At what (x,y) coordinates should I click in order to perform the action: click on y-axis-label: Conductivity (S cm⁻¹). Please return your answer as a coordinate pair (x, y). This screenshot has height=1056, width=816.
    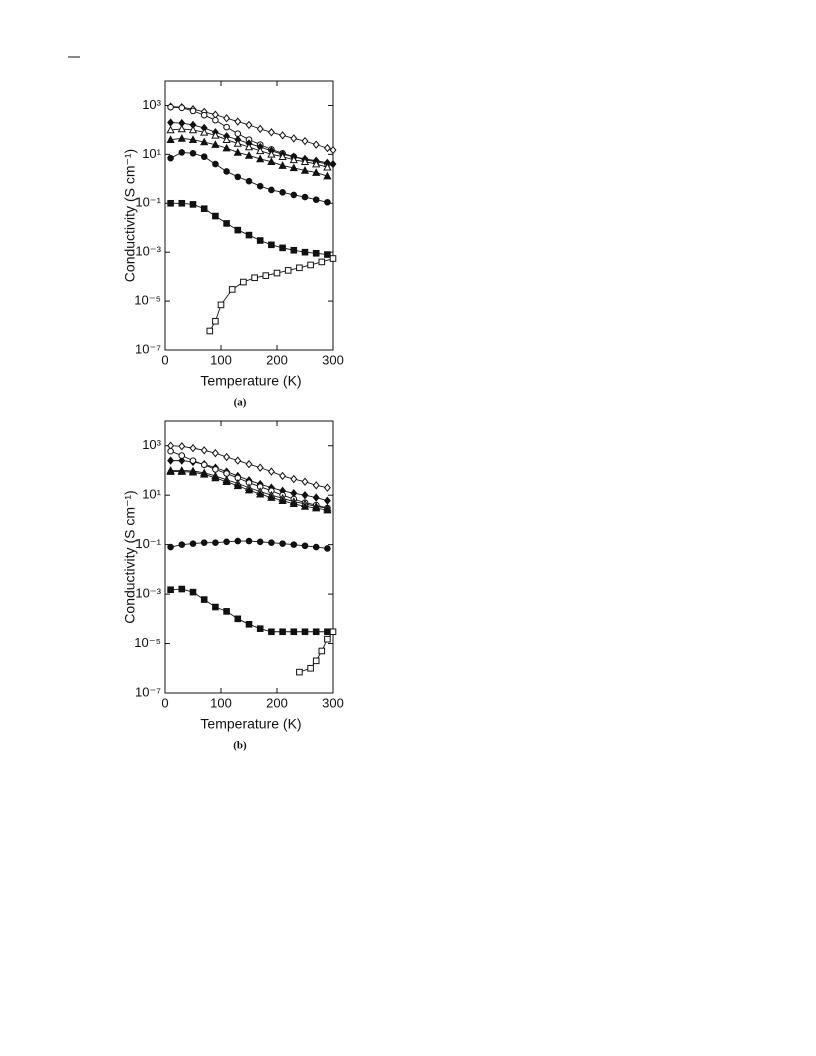
    Looking at the image, I should click on (130, 215).